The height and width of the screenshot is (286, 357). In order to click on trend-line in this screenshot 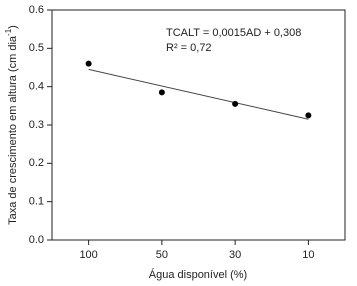, I will do `click(198, 94)`.